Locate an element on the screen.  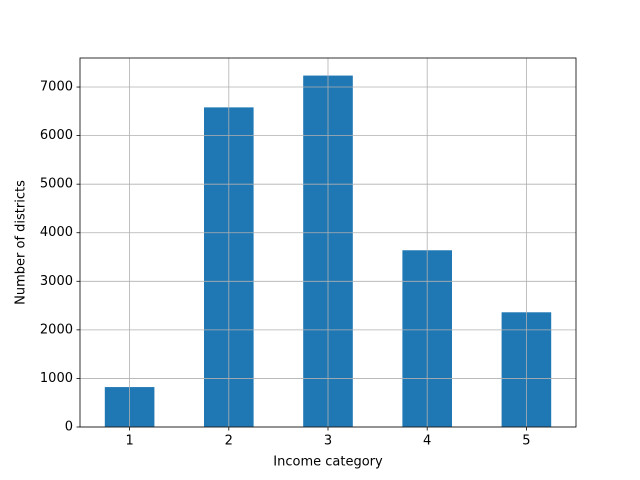
x-tick-label: 2 is located at coordinates (229, 441).